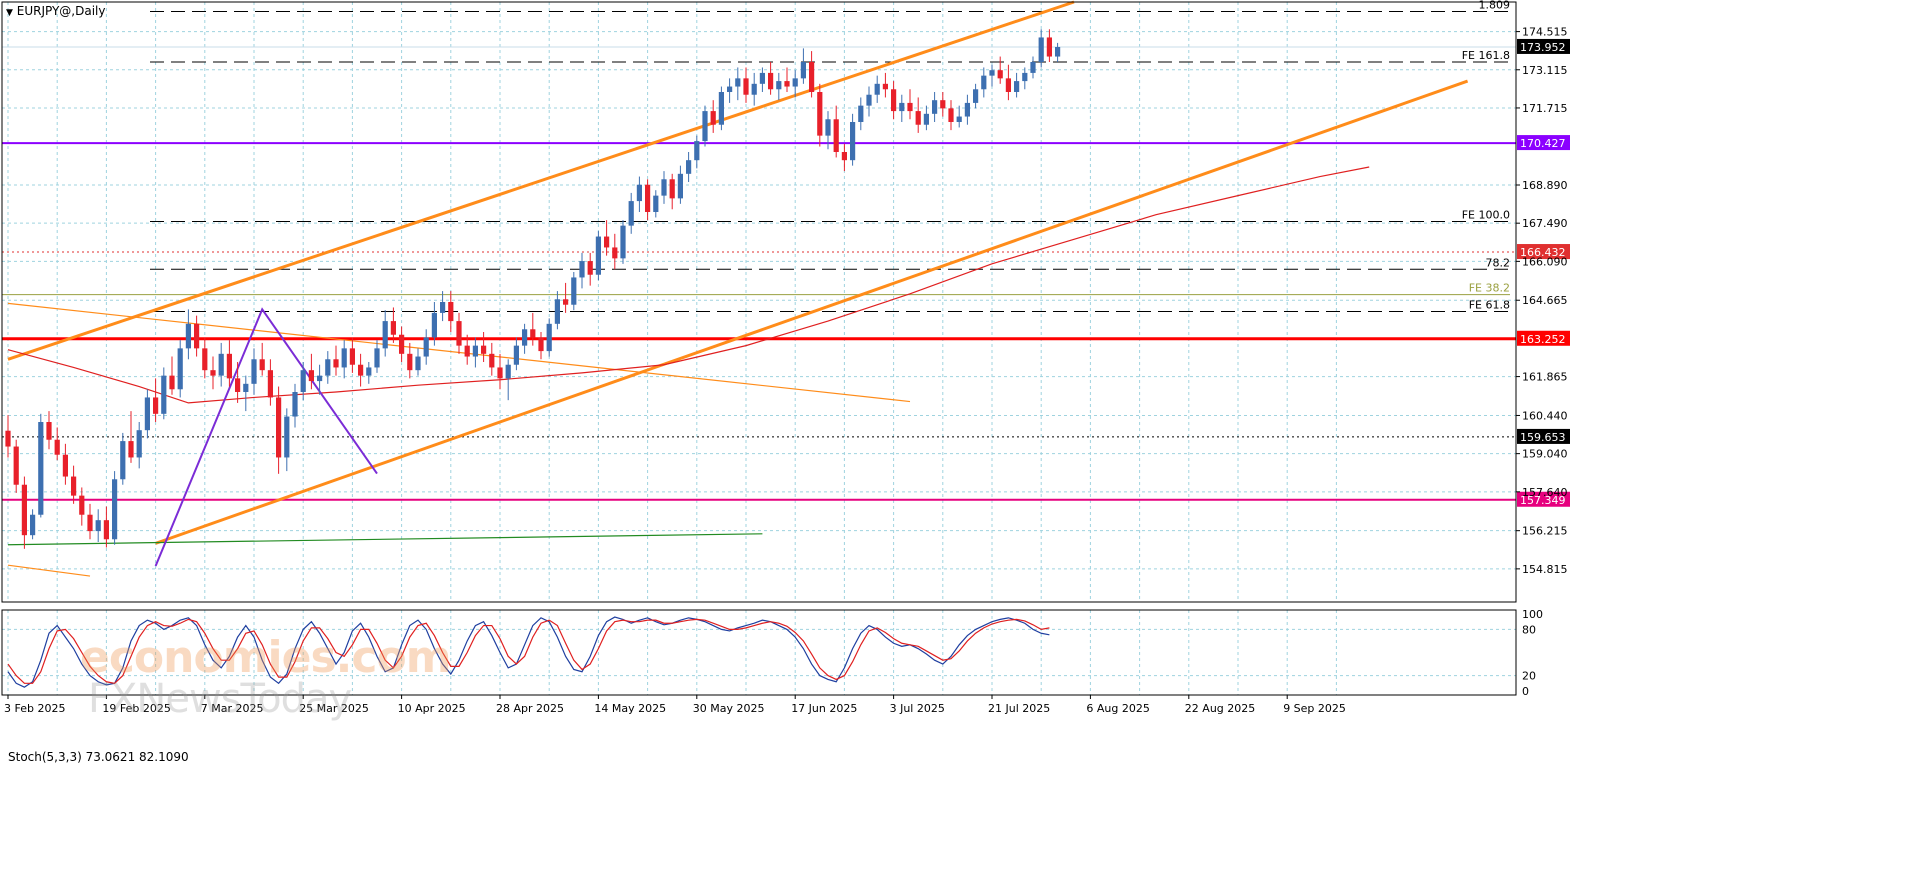 The image size is (1916, 878). I want to click on pattern-zigzag-line, so click(266, 437).